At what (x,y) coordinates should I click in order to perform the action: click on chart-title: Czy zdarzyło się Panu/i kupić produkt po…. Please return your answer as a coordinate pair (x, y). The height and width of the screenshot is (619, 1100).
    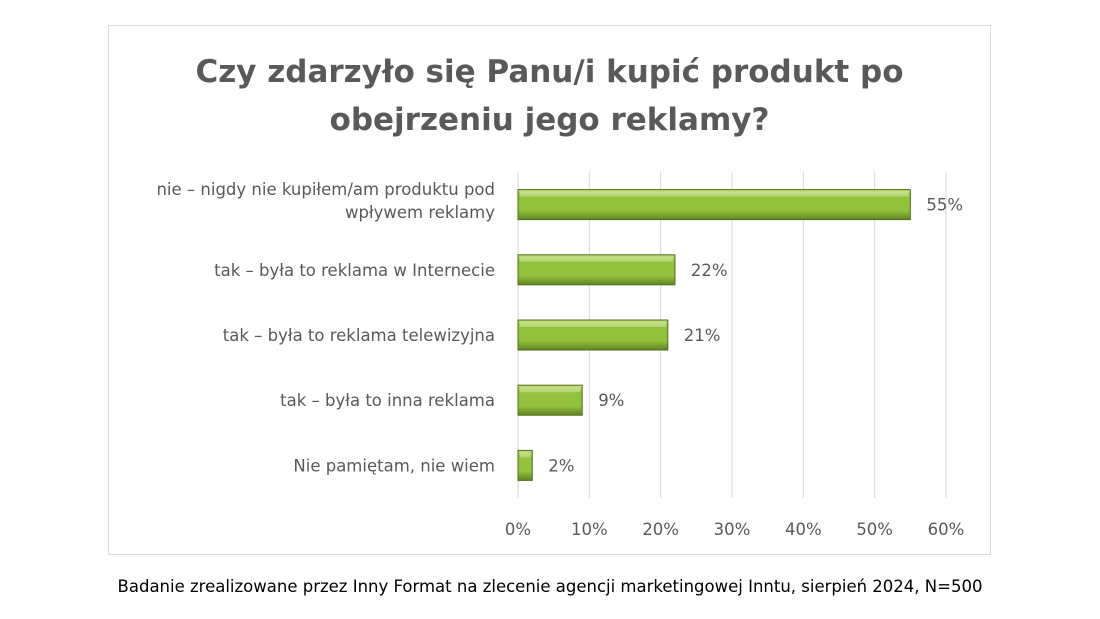
    Looking at the image, I should click on (549, 96).